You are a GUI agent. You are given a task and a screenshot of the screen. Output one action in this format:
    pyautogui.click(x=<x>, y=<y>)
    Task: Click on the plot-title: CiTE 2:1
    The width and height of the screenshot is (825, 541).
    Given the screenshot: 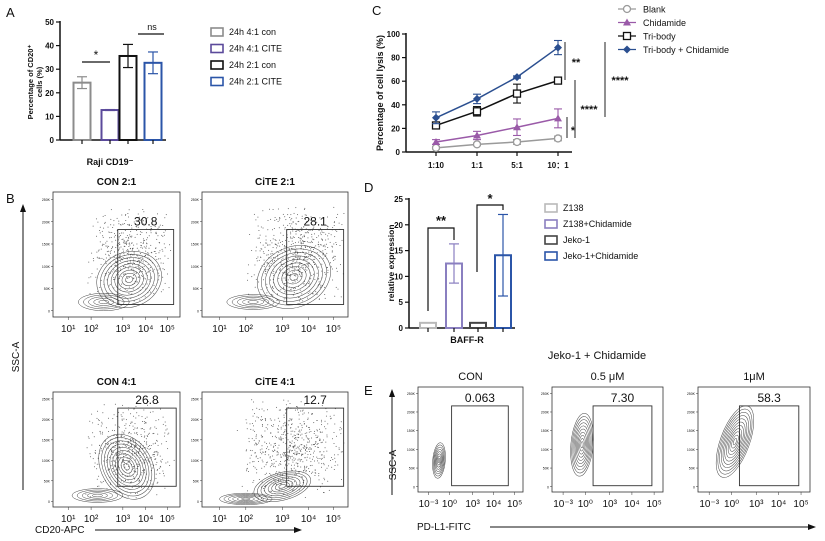 What is the action you would take?
    pyautogui.click(x=275, y=182)
    